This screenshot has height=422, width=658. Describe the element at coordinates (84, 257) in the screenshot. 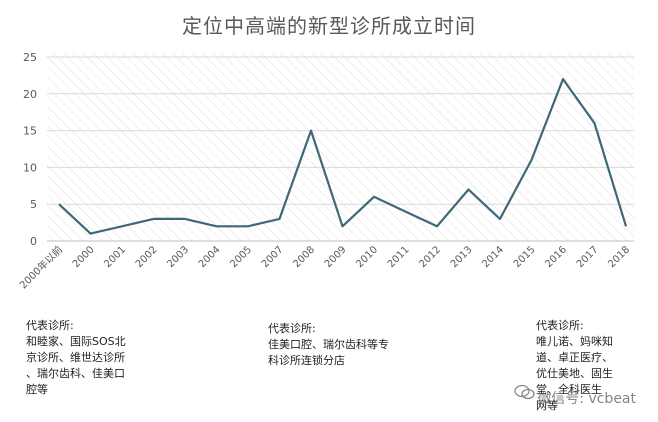

I see `x-tick-label: 2000` at that location.